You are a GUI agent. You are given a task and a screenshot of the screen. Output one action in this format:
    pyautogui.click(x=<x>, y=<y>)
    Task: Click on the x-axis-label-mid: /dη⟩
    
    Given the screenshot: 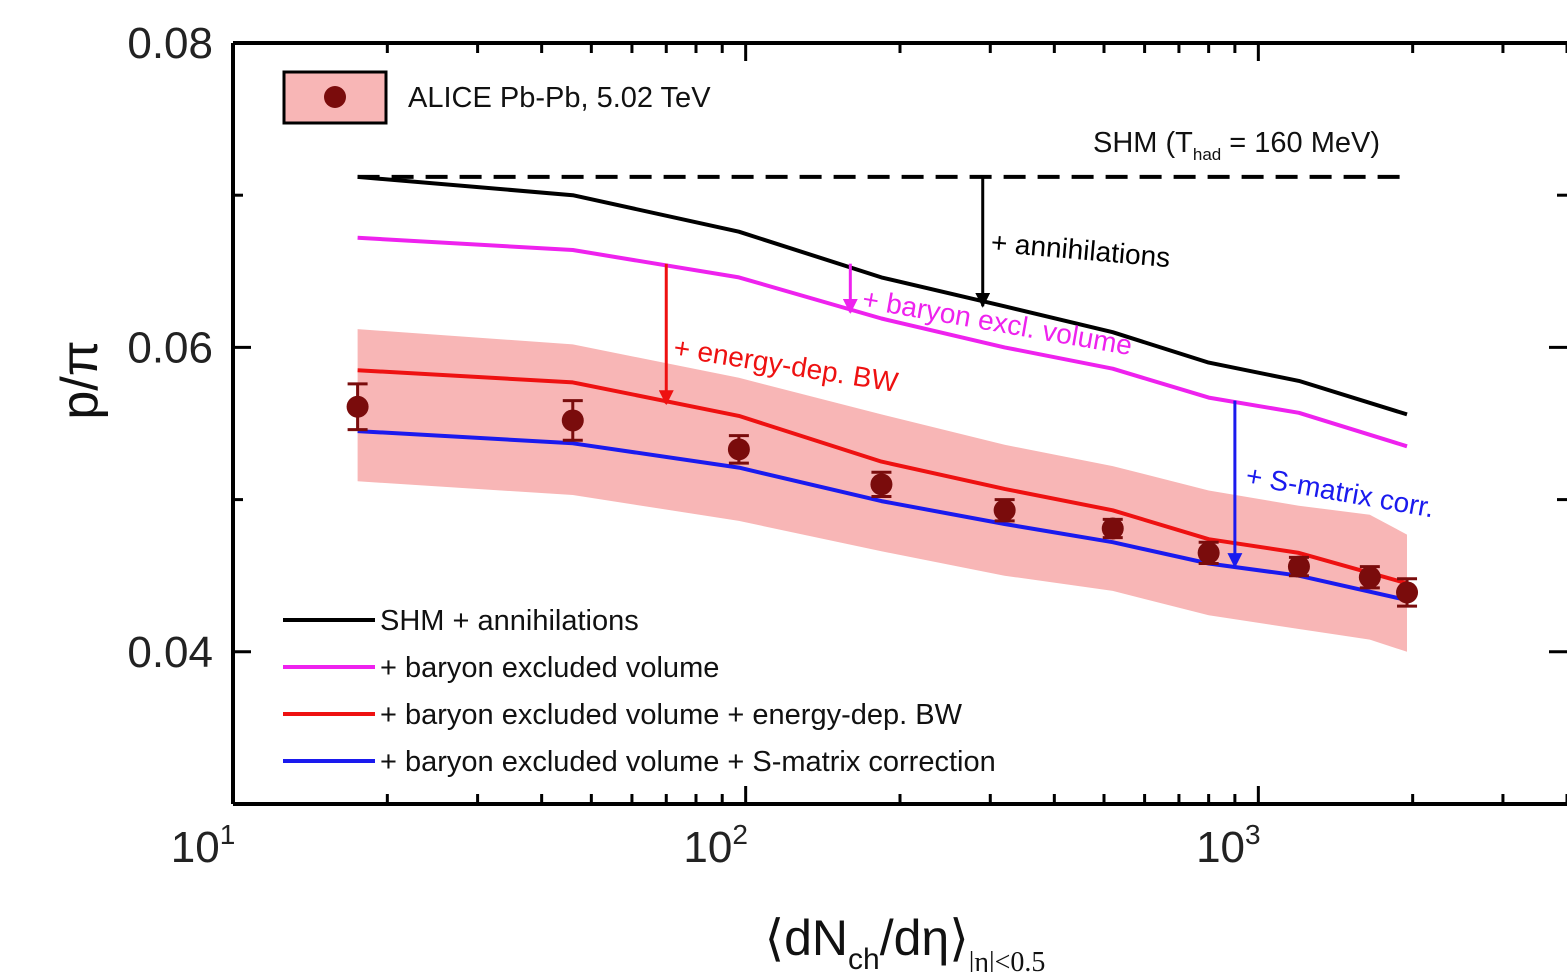 What is the action you would take?
    pyautogui.click(x=924, y=938)
    